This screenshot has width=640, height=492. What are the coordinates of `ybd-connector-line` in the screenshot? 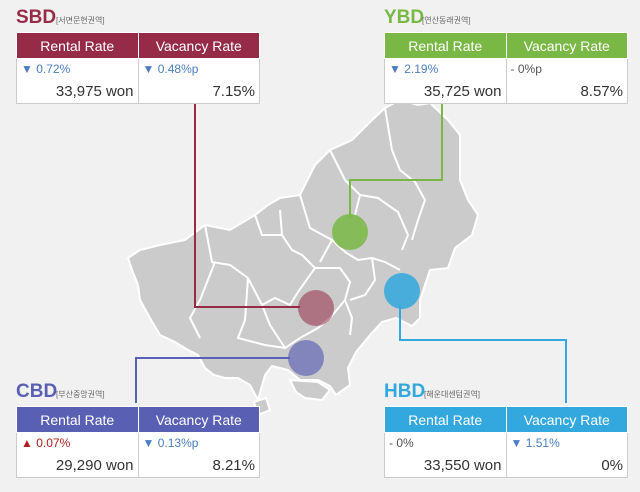 It's located at (396, 161).